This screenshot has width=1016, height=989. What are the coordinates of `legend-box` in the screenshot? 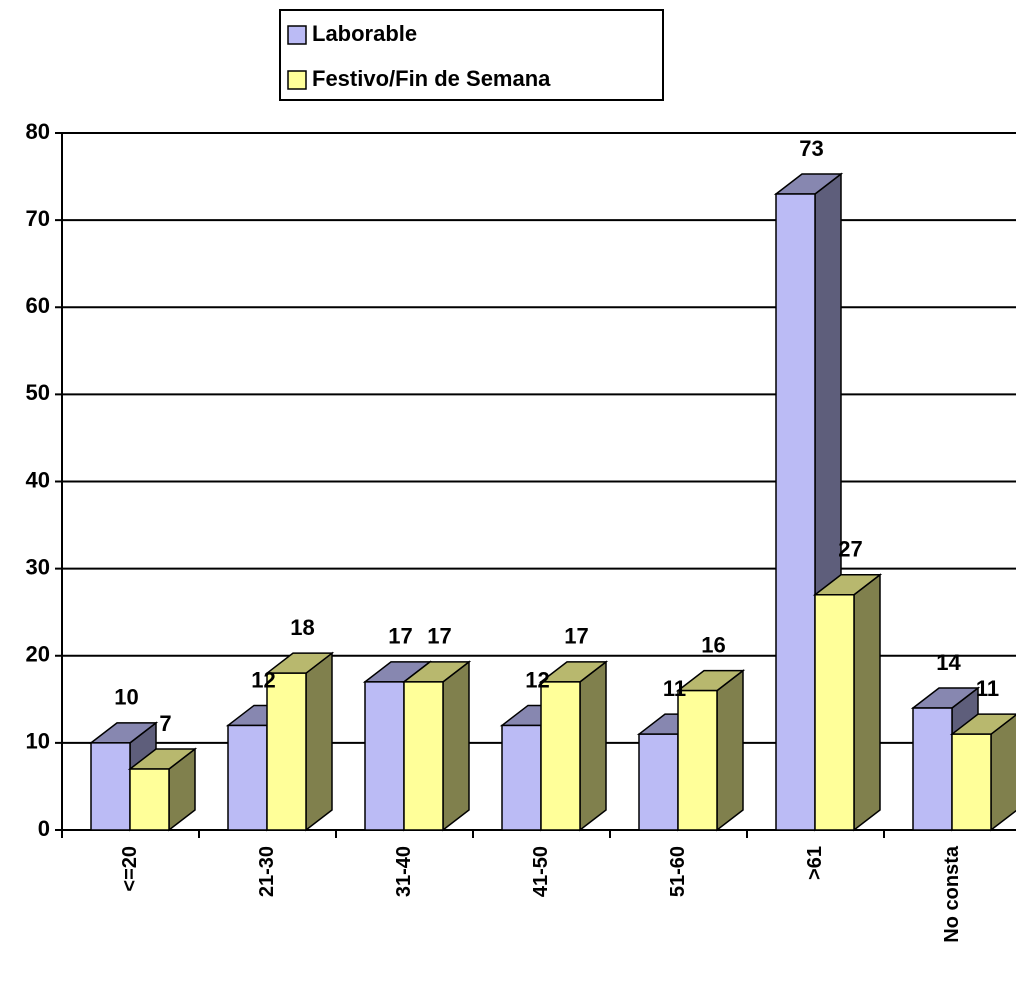 It's located at (471, 55).